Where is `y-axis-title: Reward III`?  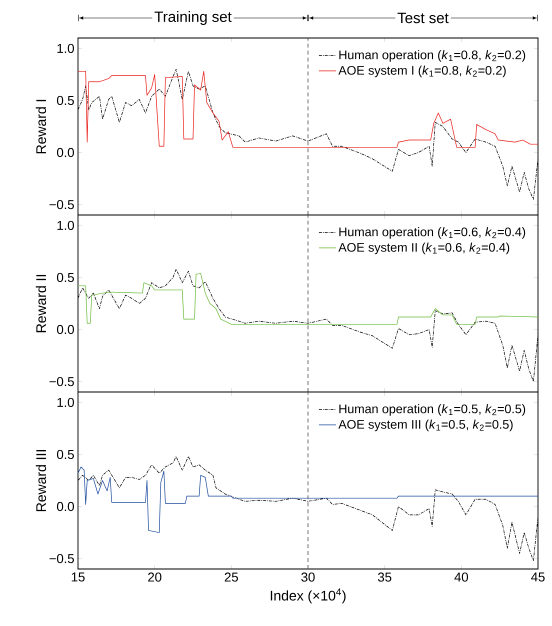 y-axis-title: Reward III is located at coordinates (41, 481).